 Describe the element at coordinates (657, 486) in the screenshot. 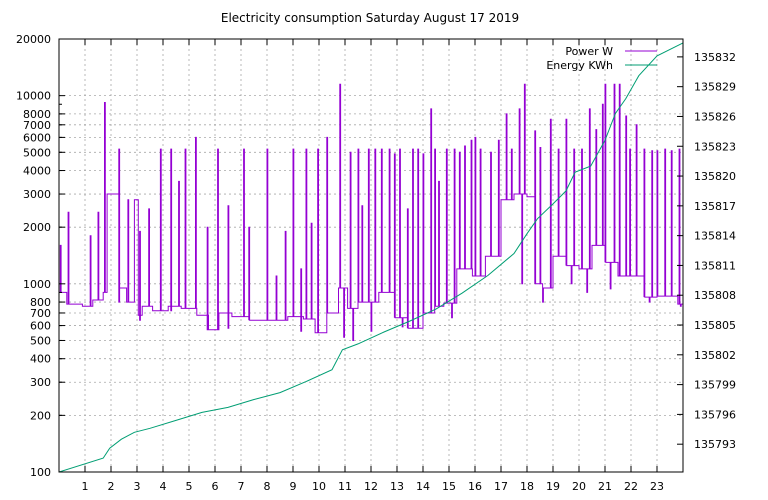

I see `x-tick-label: 23` at that location.